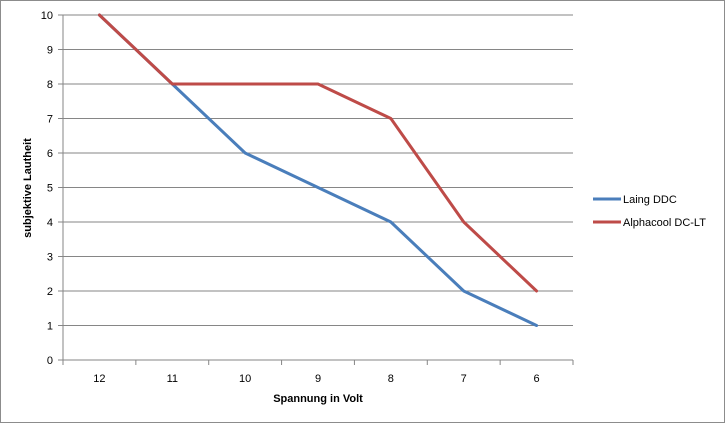  Describe the element at coordinates (28, 188) in the screenshot. I see `y-axis-title: subjektive Lautheit` at that location.